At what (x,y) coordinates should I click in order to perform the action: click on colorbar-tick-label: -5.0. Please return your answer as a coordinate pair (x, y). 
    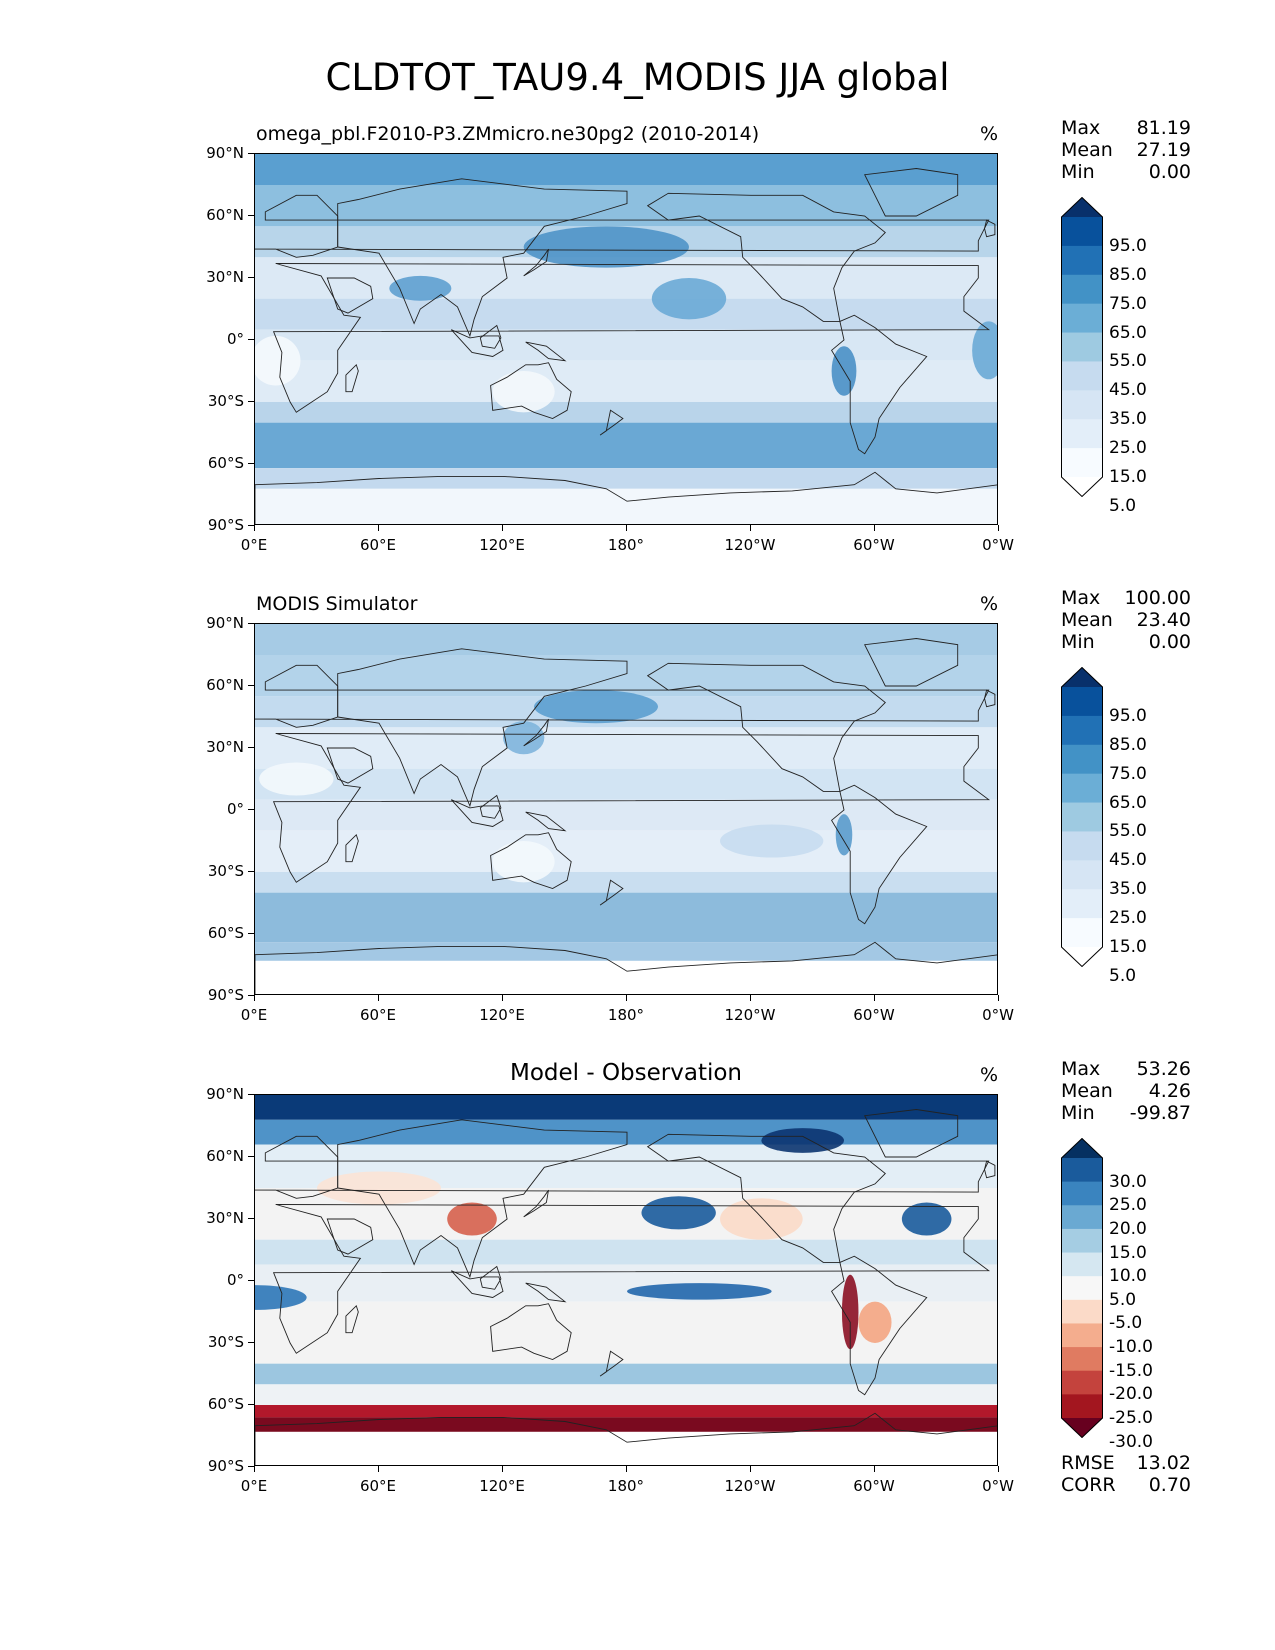
    Looking at the image, I should click on (1126, 1323).